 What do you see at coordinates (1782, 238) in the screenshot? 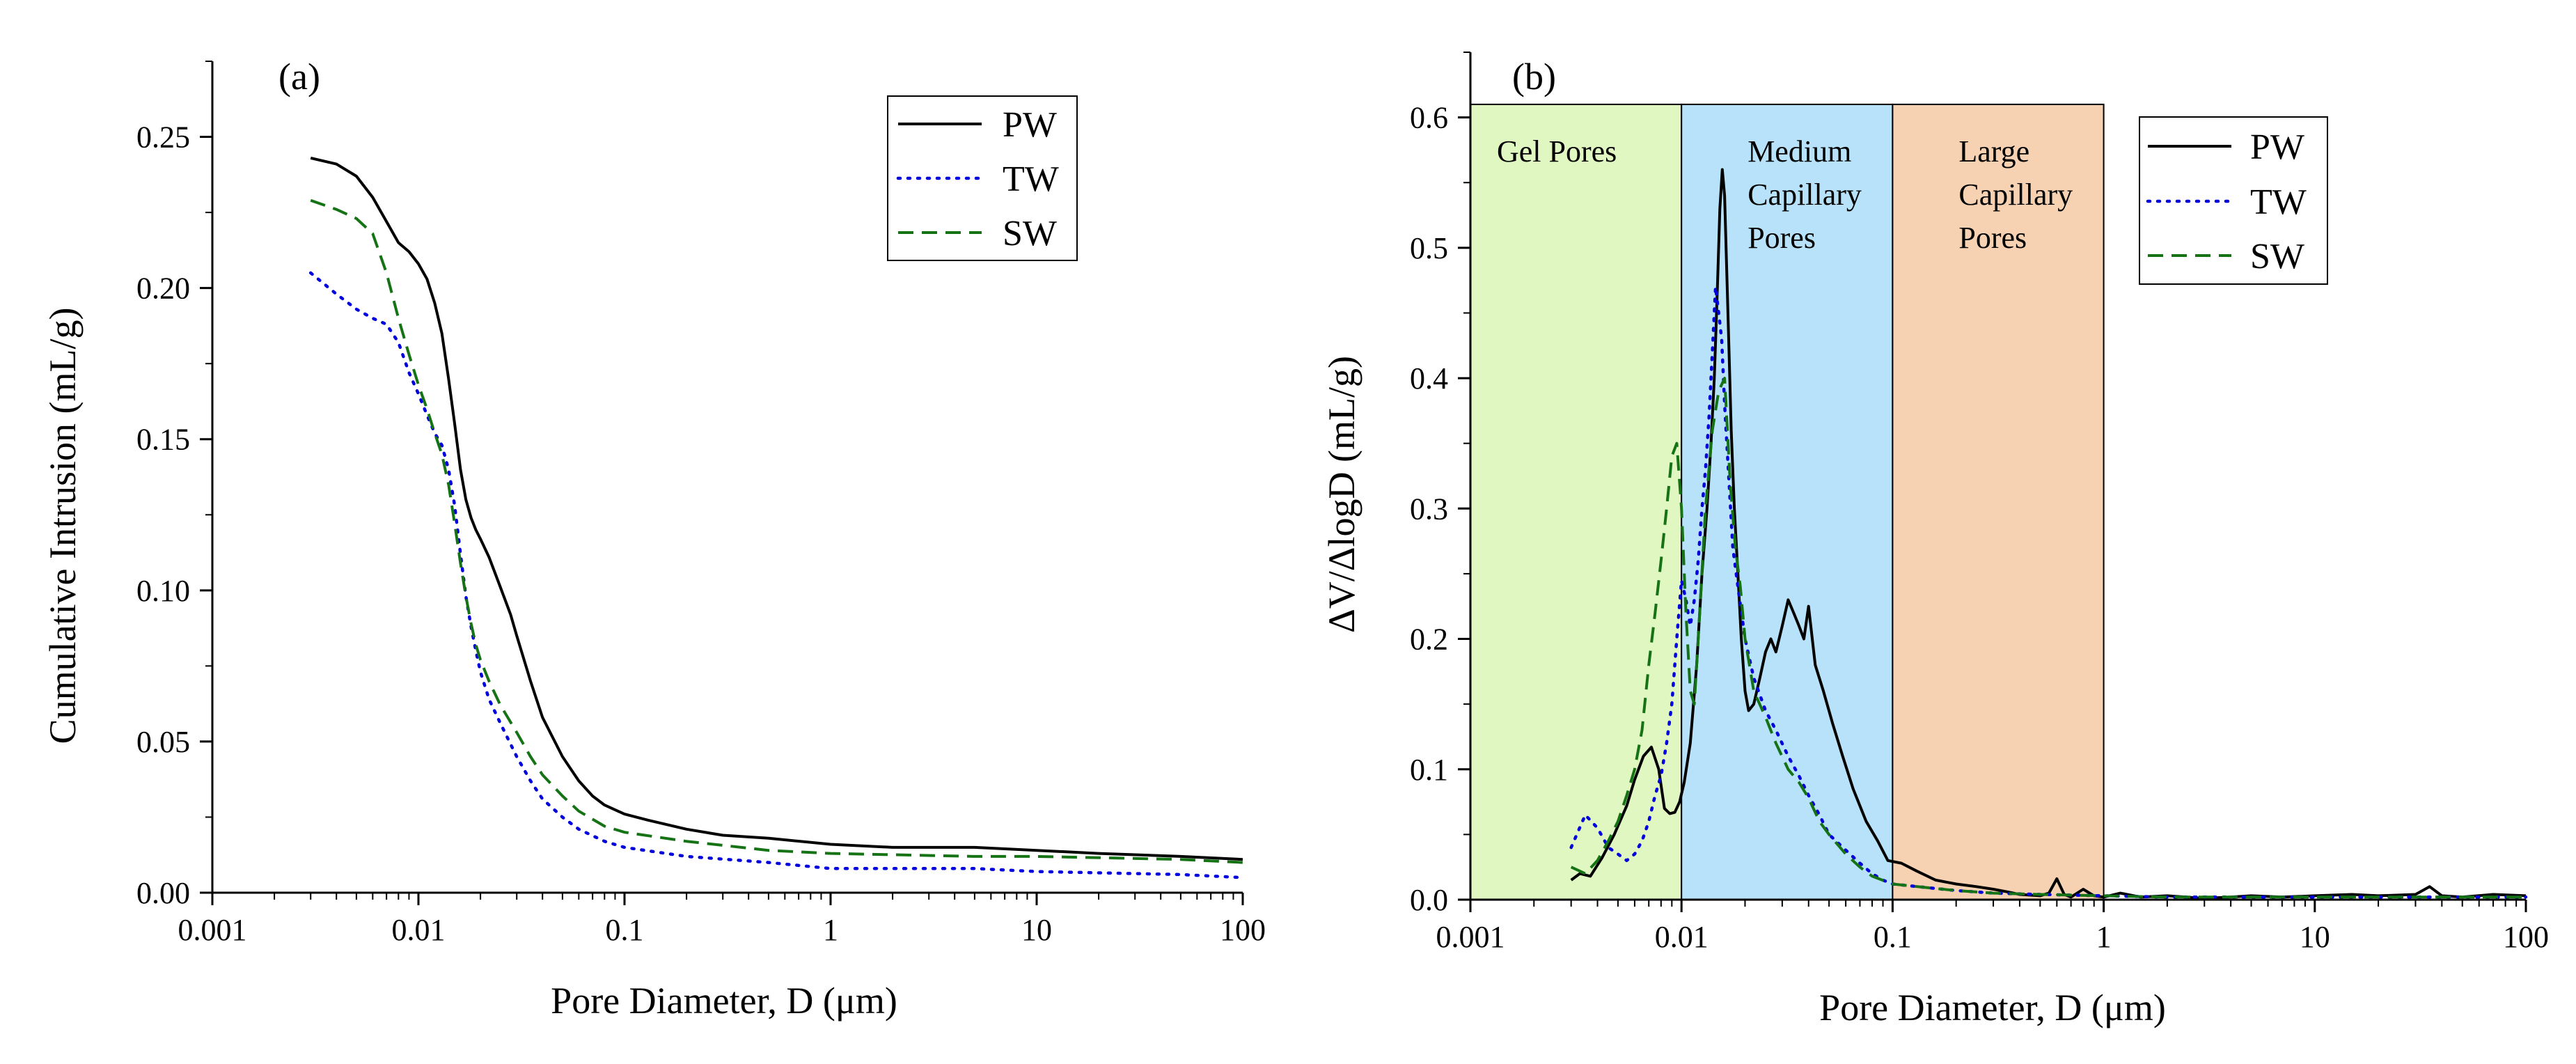
I see `region-medium-label-line-3: Pores` at bounding box center [1782, 238].